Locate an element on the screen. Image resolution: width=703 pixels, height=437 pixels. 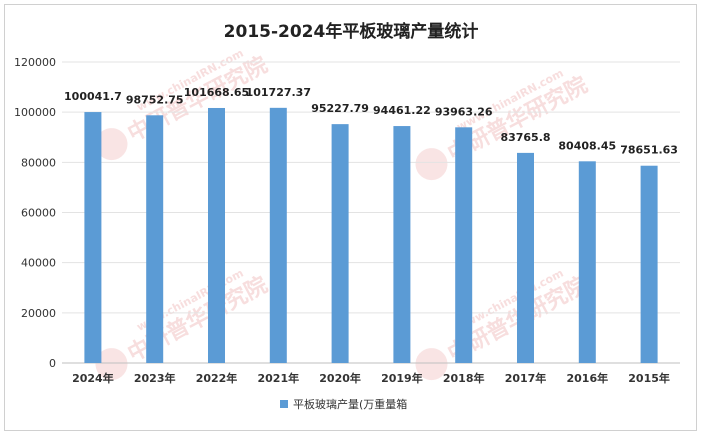
x-tick-label: 2017年 is located at coordinates (526, 378).